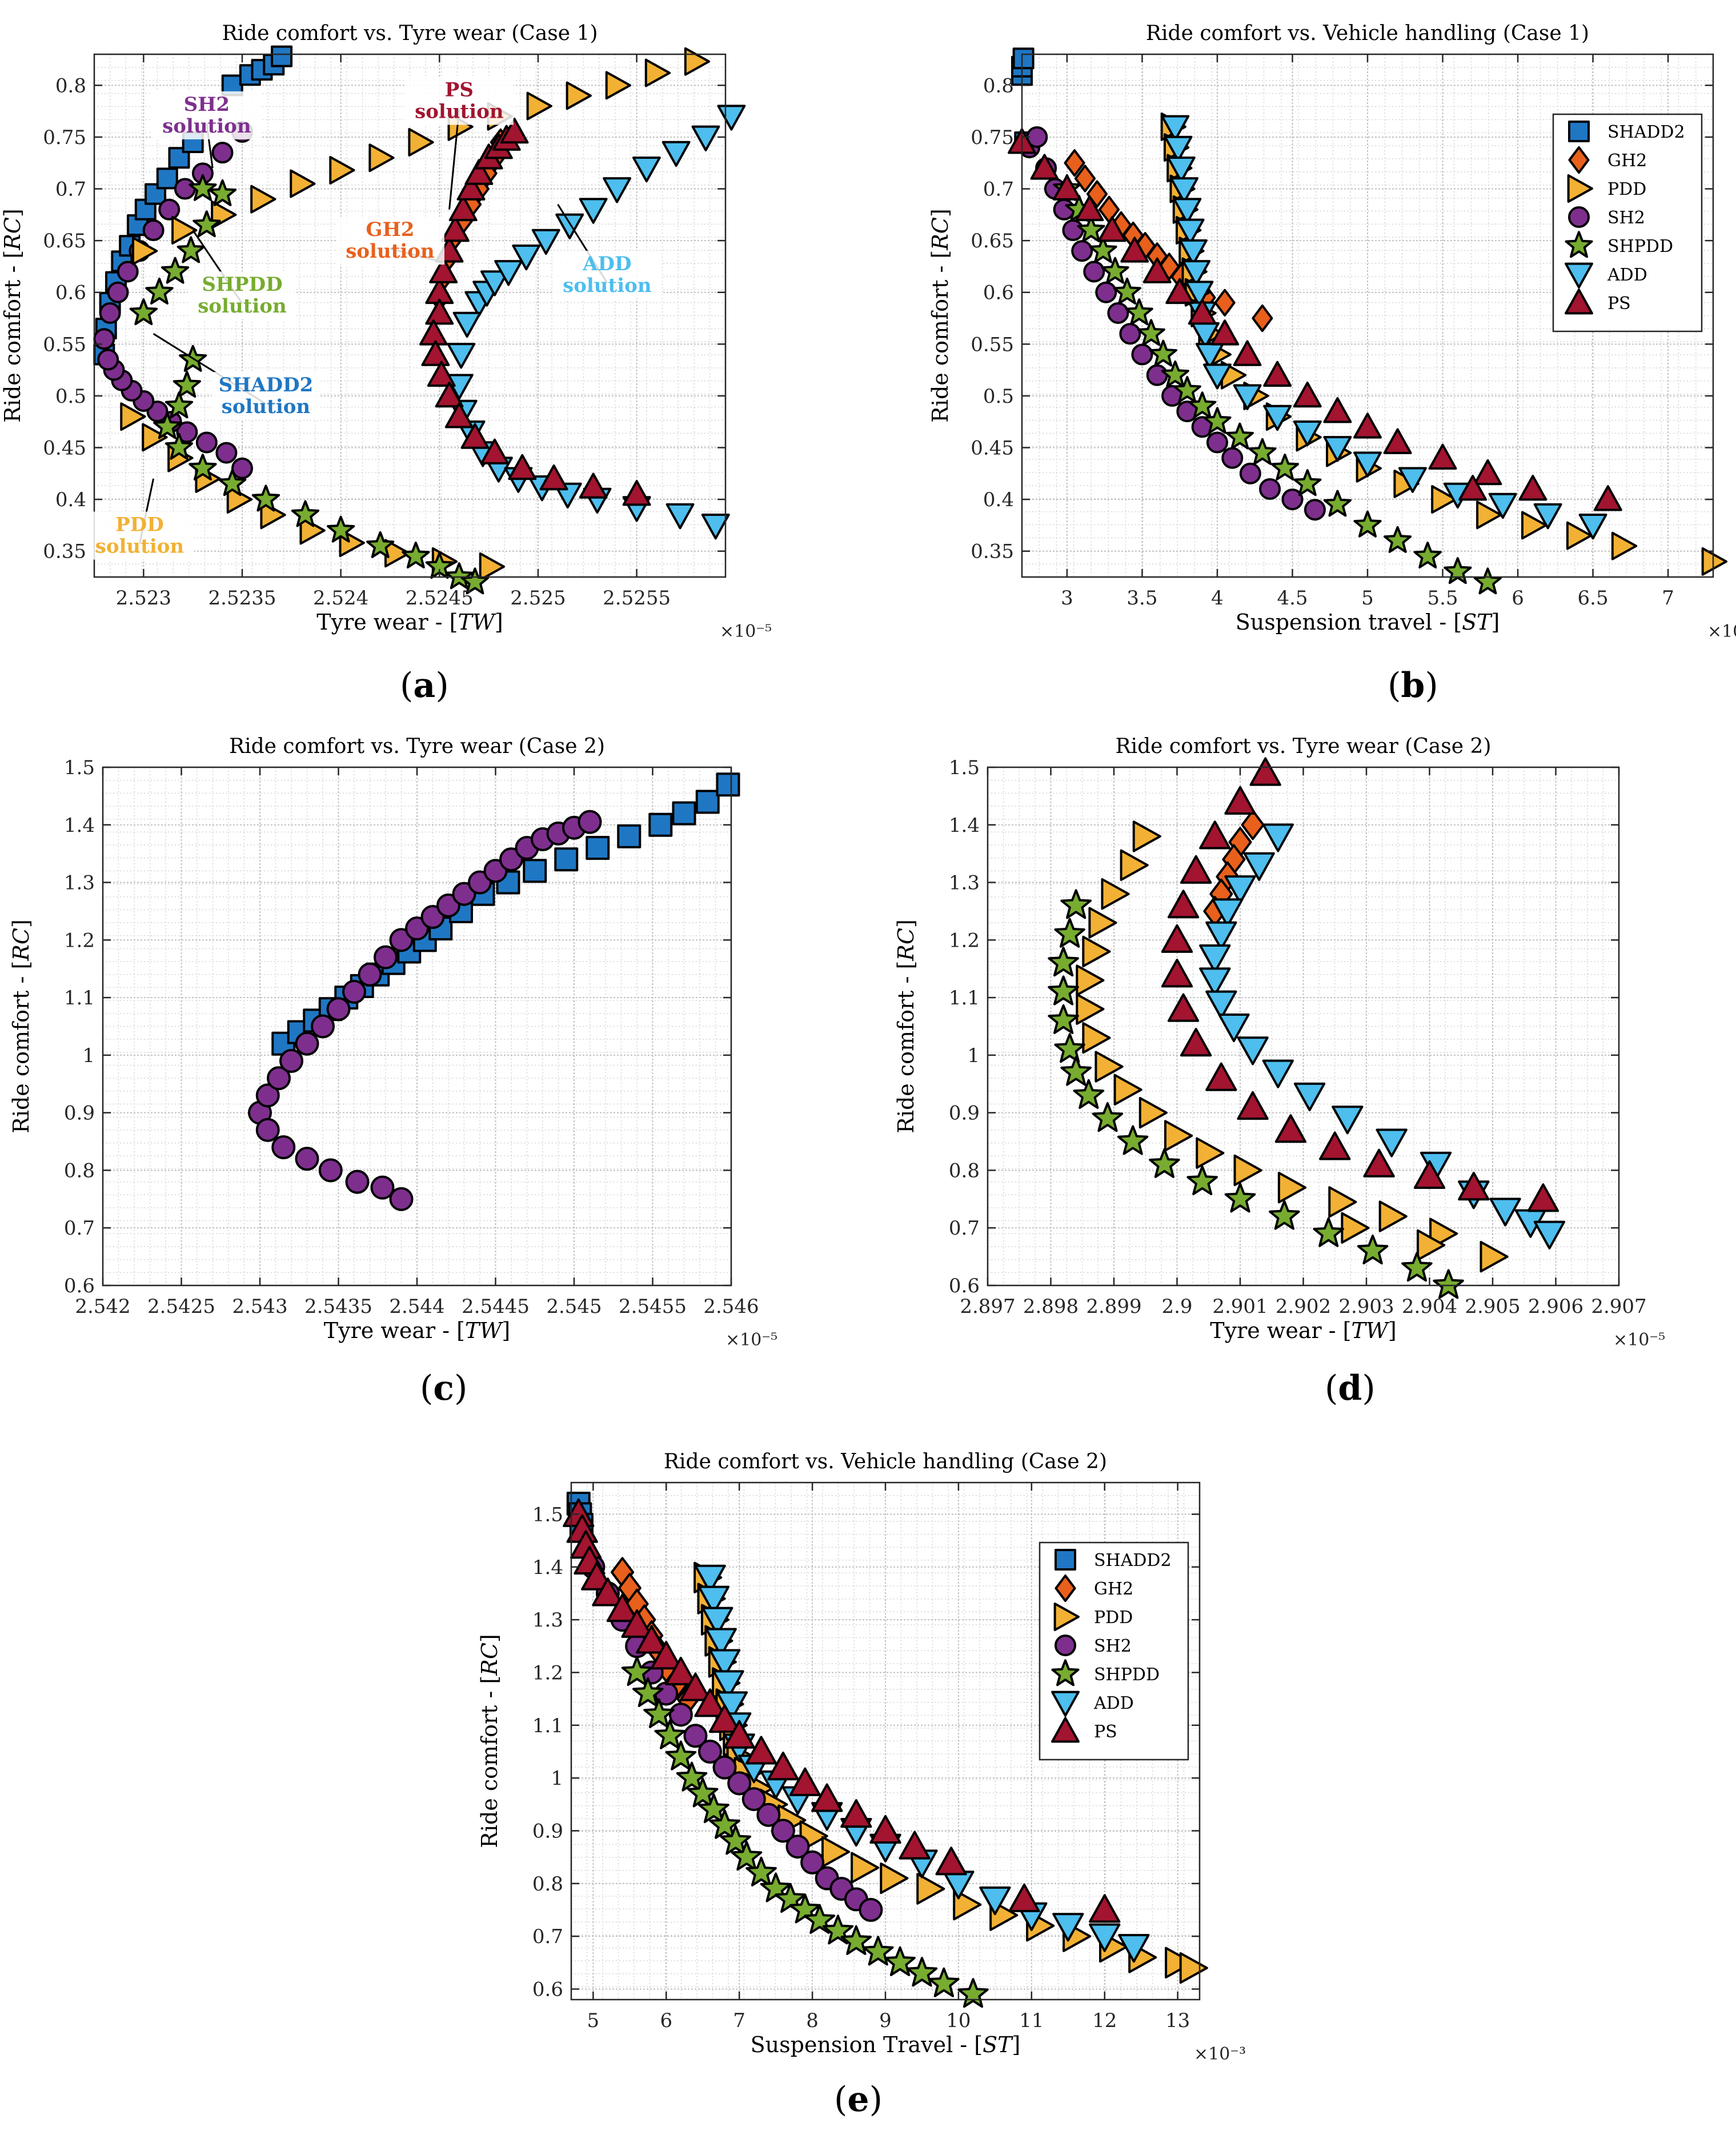 This screenshot has width=1736, height=2135. Describe the element at coordinates (739, 2020) in the screenshot. I see `chart-e-xtick-label: 7` at that location.